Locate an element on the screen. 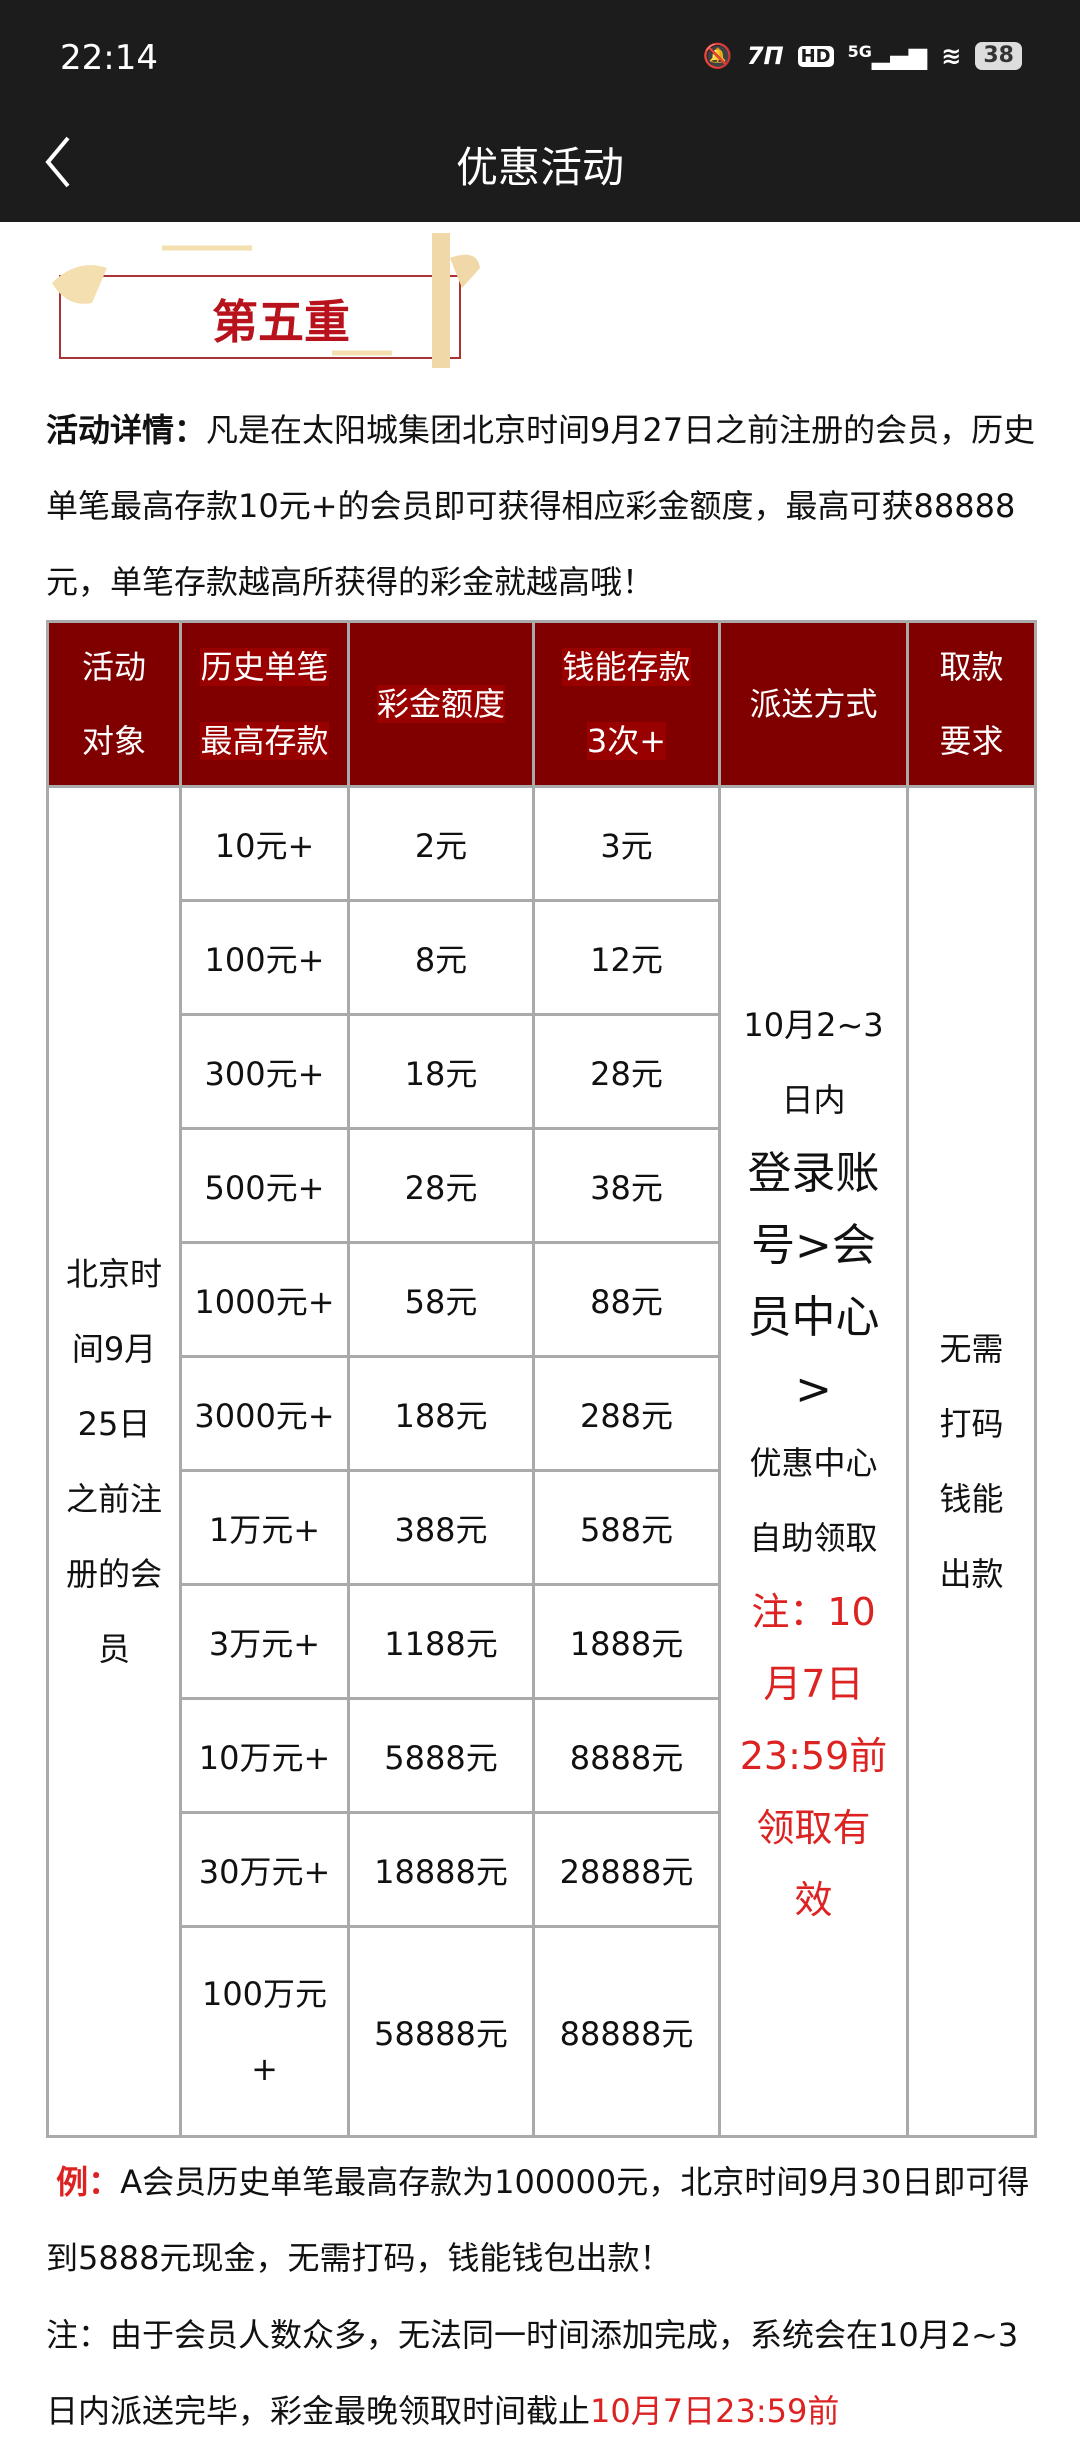 The width and height of the screenshot is (1080, 2449). table-row: 3万元+ 1188元 1888元 is located at coordinates (542, 1641).